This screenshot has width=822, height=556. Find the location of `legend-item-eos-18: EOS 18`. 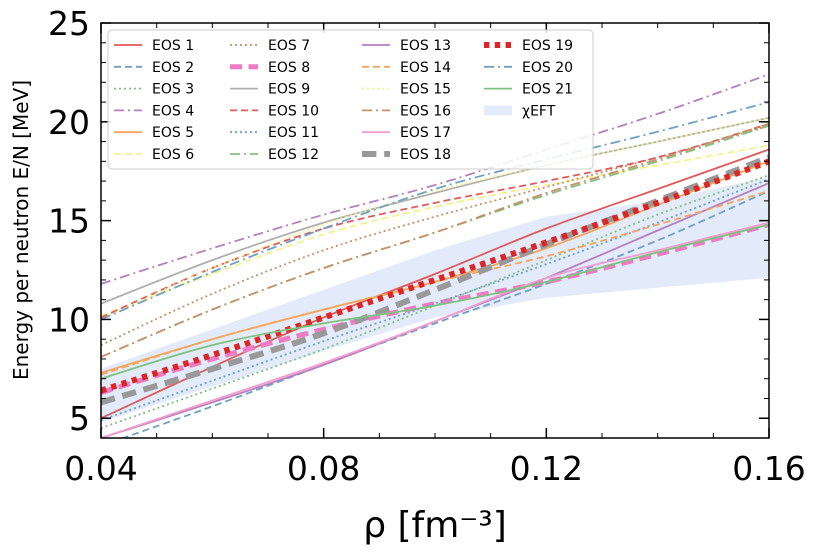

legend-item-eos-18: EOS 18 is located at coordinates (406, 155).